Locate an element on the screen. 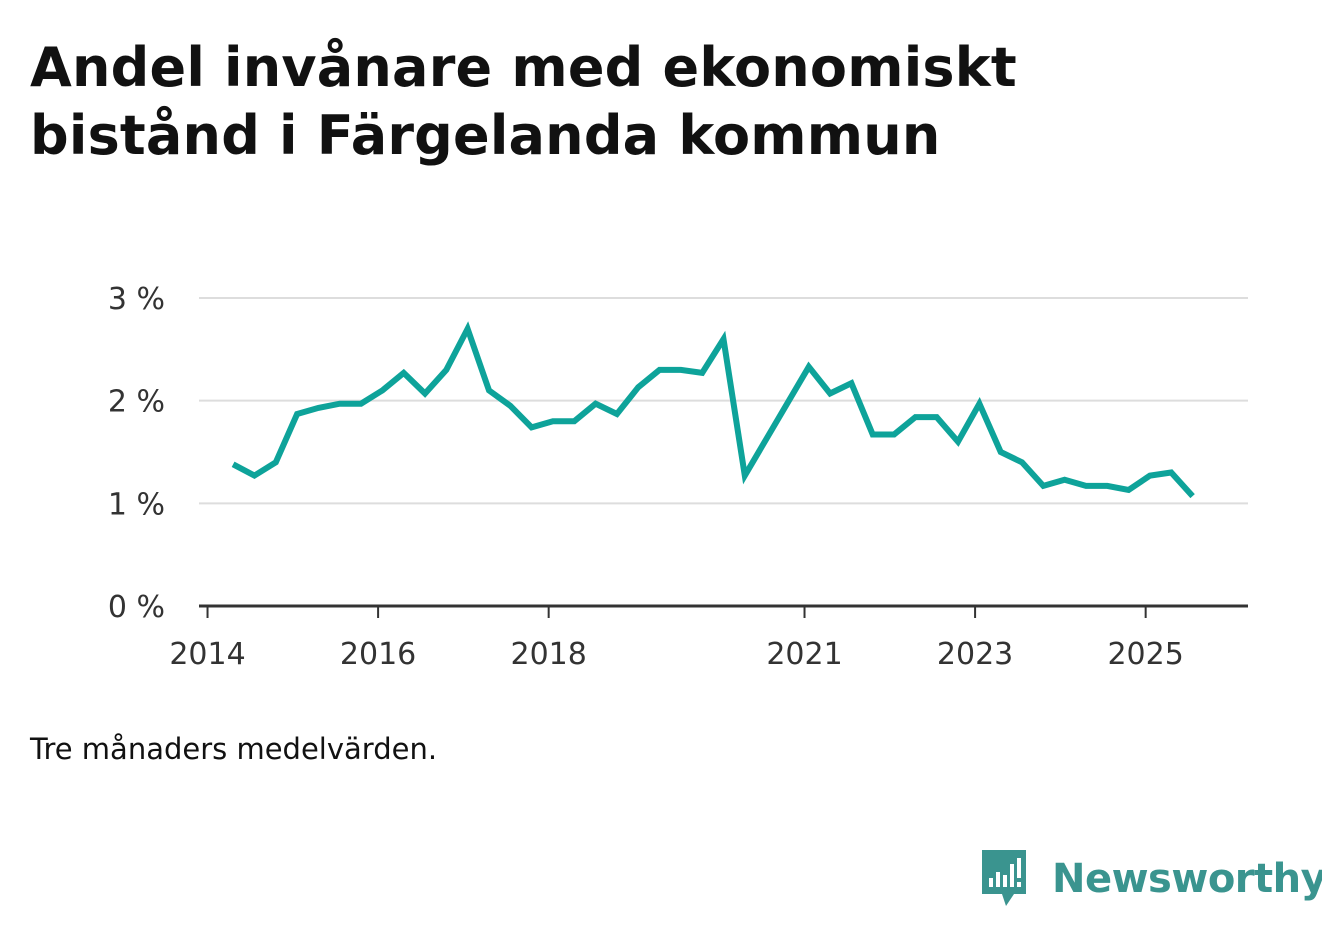  logo-text: Newsworthy is located at coordinates (1187, 879).